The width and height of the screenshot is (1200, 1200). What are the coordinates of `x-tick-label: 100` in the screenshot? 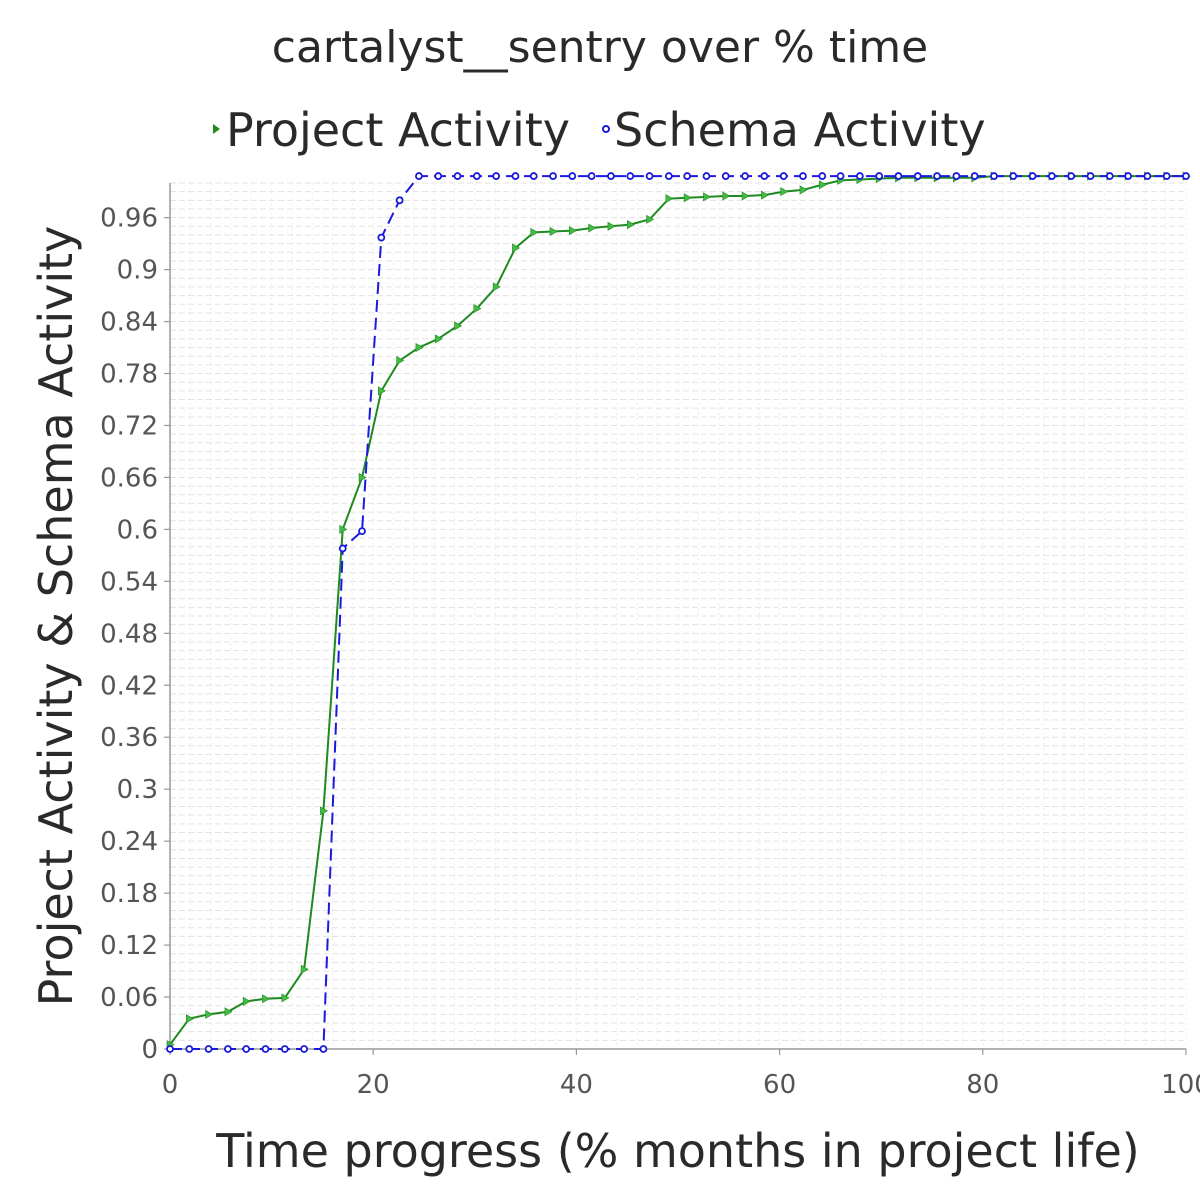 It's located at (1180, 1085).